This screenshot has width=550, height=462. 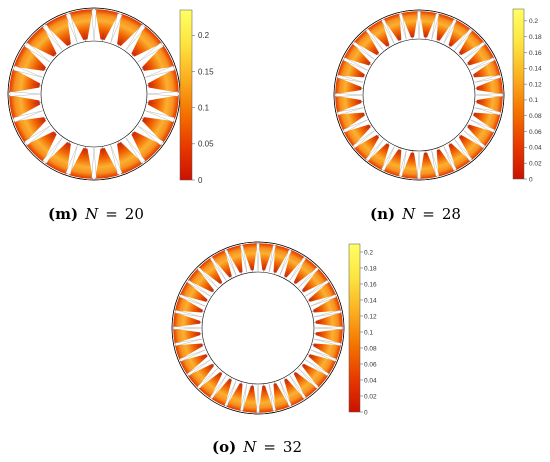 I want to click on outer-outline, so click(x=419, y=95).